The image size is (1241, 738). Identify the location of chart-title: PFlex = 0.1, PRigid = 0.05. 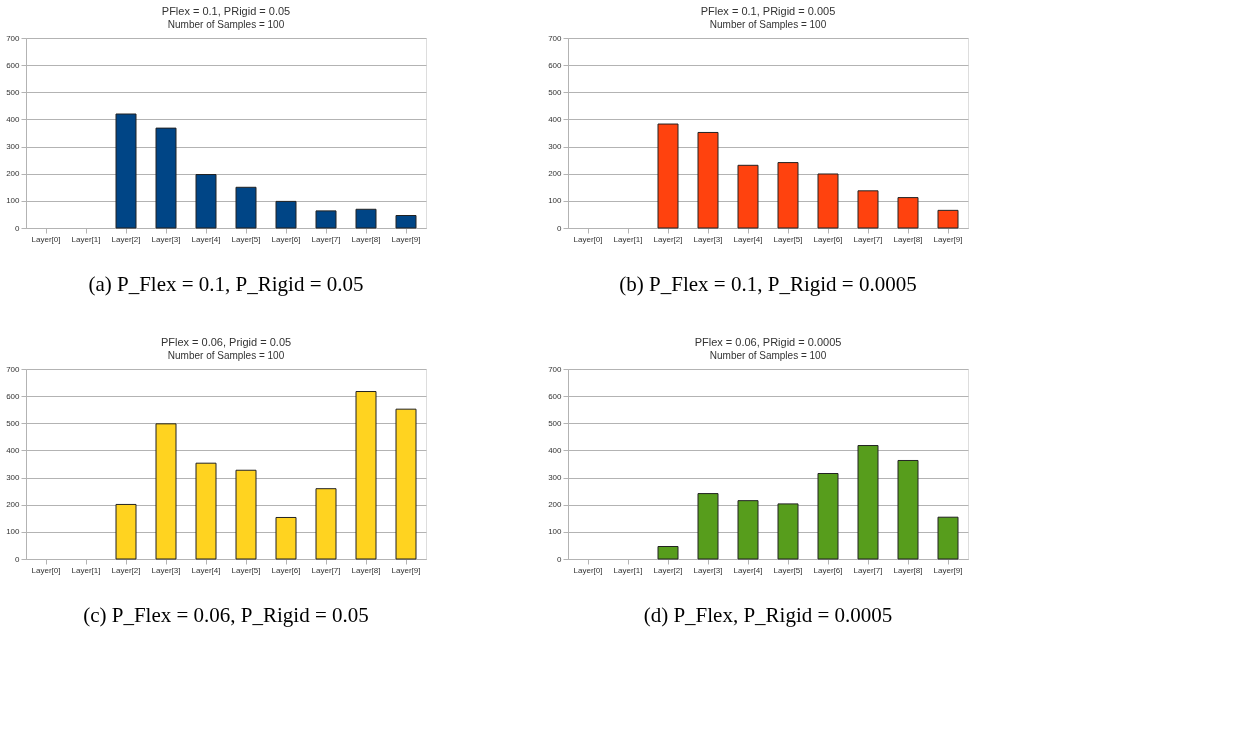
(226, 11).